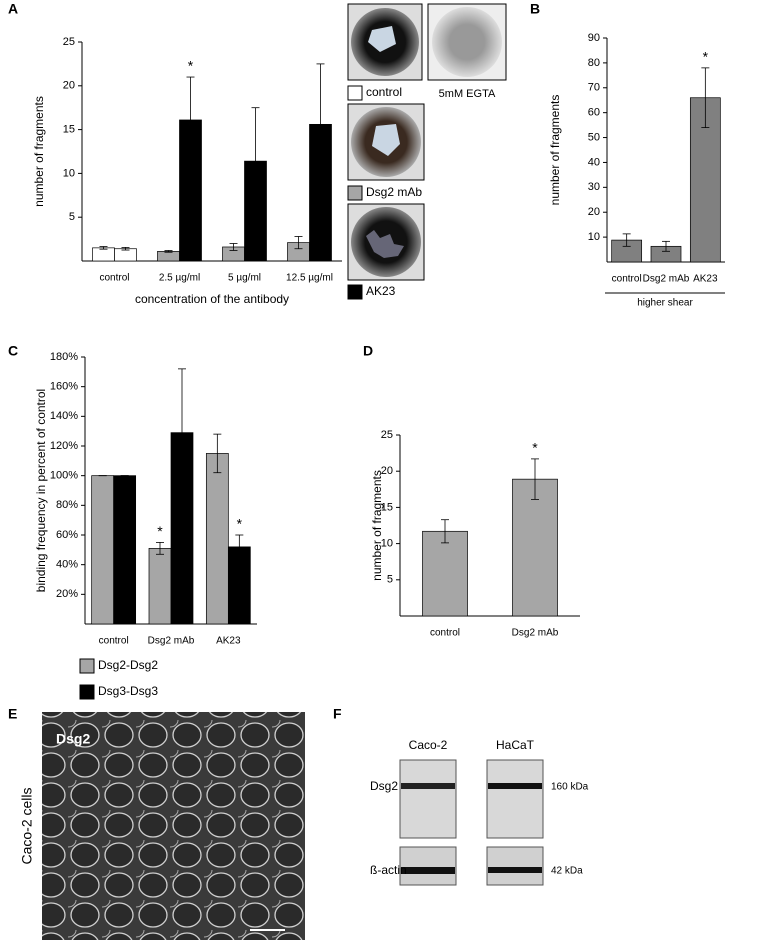  What do you see at coordinates (64, 387) in the screenshot?
I see `y-tick-label: 160%` at bounding box center [64, 387].